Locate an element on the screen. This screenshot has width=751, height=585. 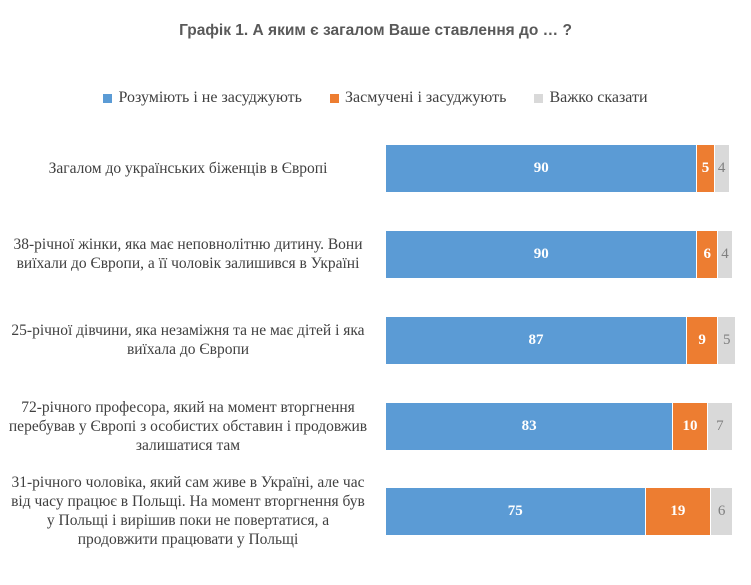
bar-segment: 83 is located at coordinates (530, 426).